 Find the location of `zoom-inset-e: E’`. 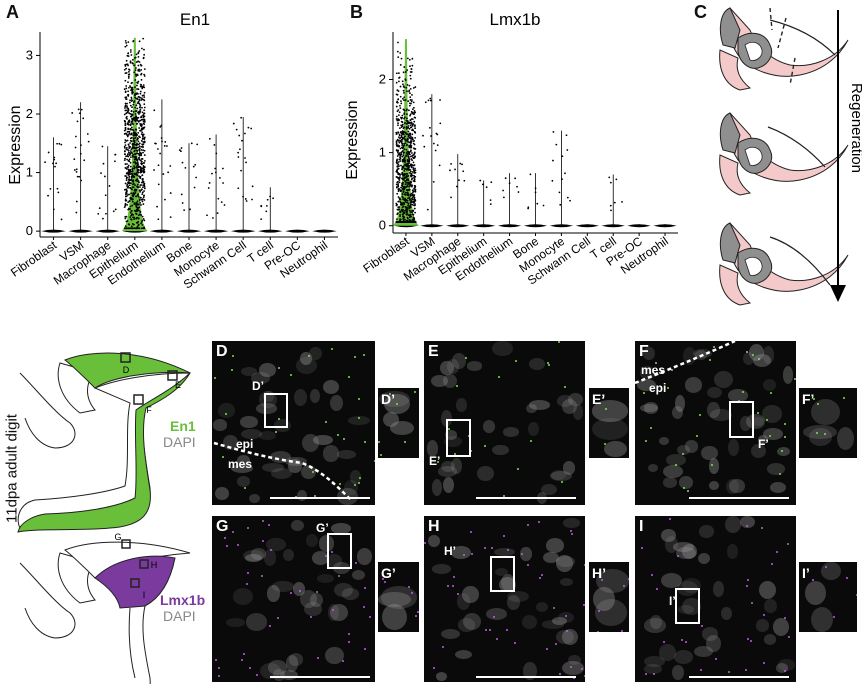

zoom-inset-e: E’ is located at coordinates (609, 423).